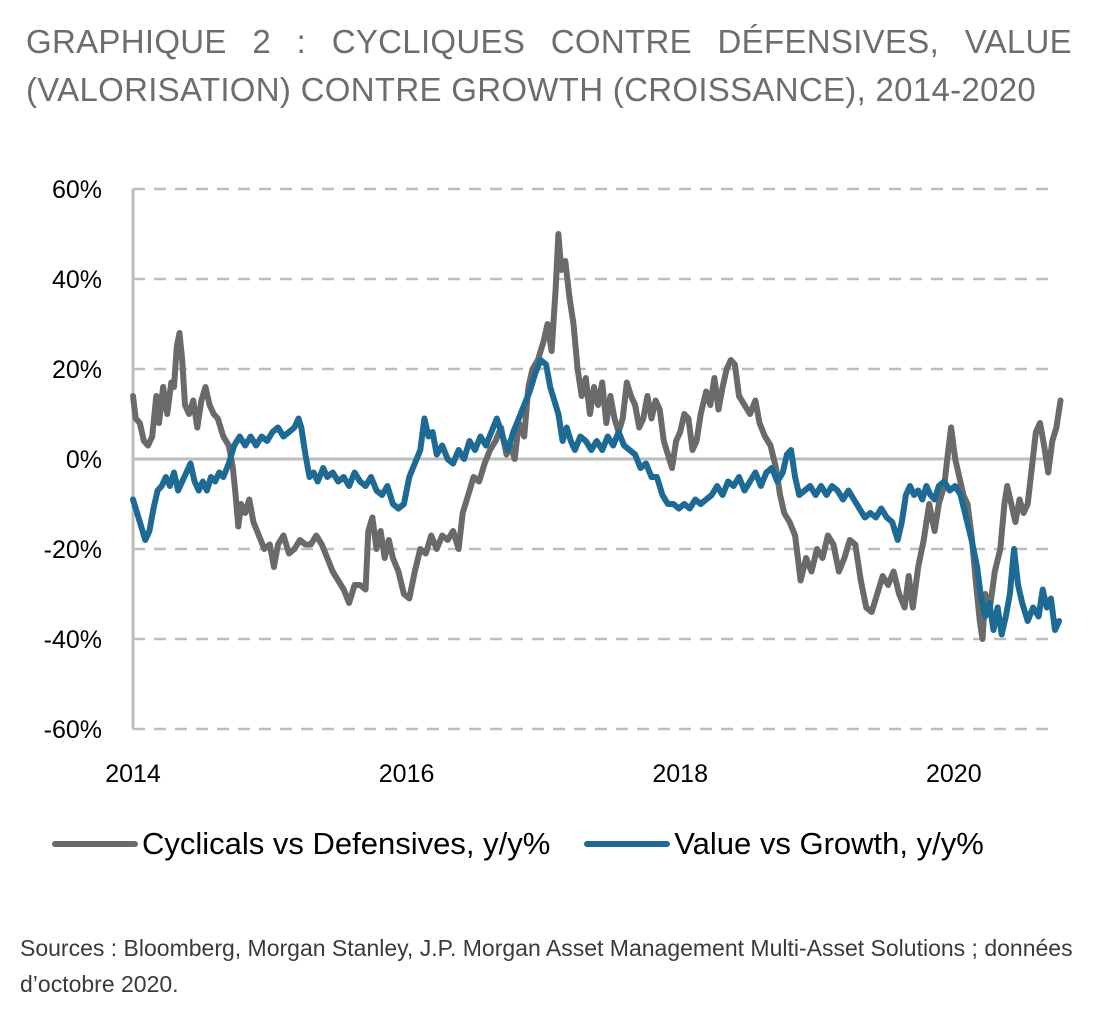 Image resolution: width=1110 pixels, height=1025 pixels. What do you see at coordinates (73, 550) in the screenshot?
I see `y-tick-label: -20%` at bounding box center [73, 550].